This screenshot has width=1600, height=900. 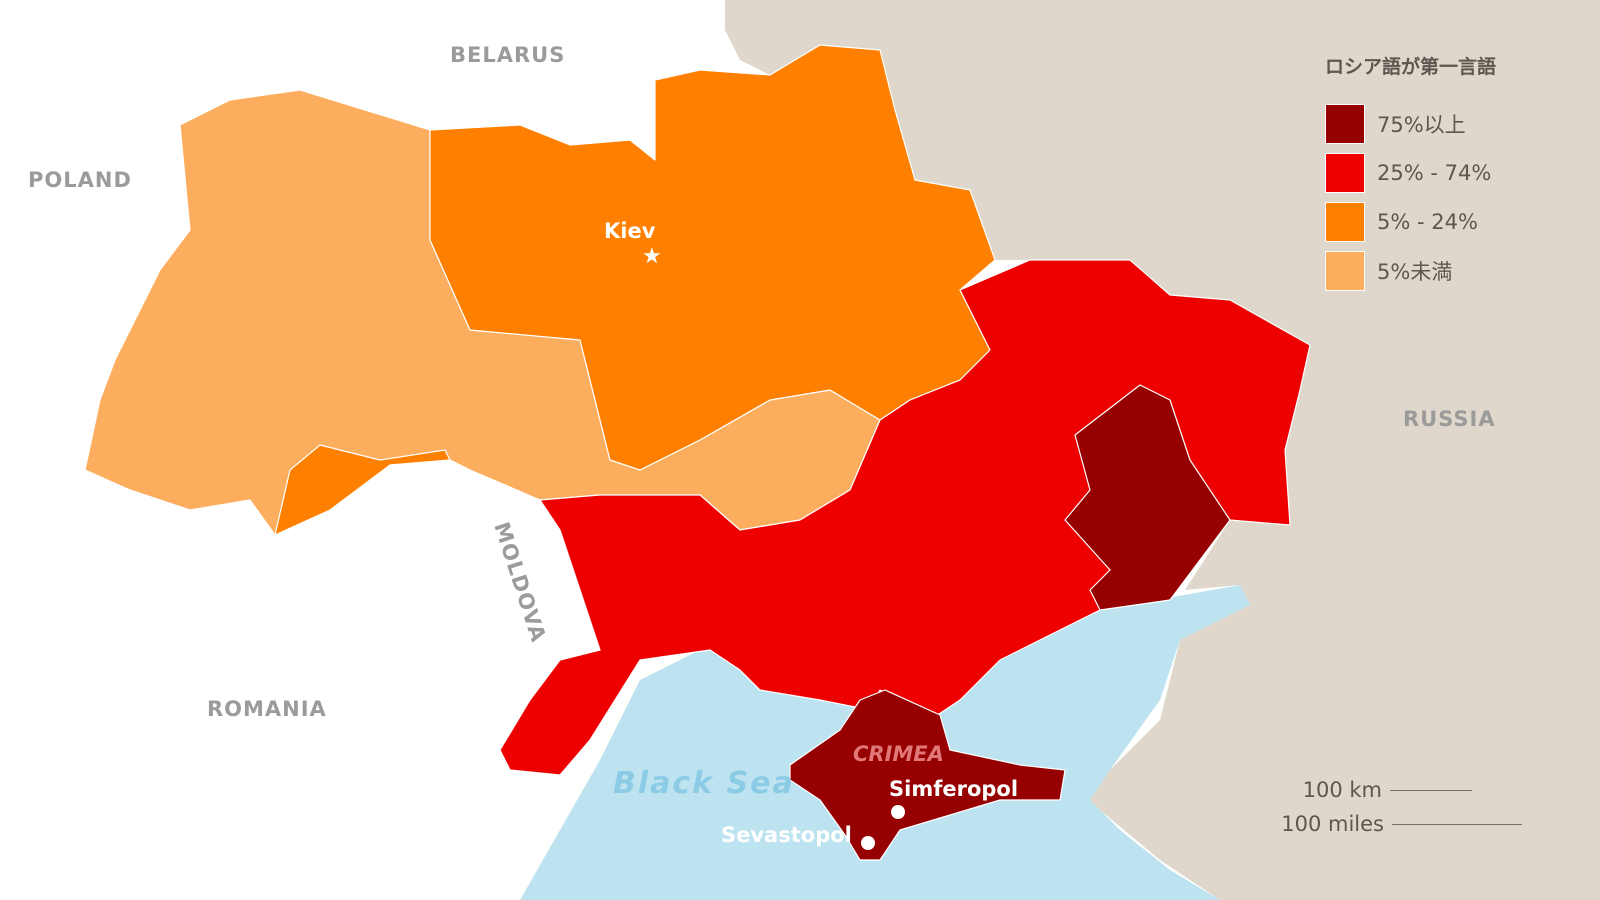 I want to click on legend-title: ロシア語が第一言語, so click(x=1411, y=67).